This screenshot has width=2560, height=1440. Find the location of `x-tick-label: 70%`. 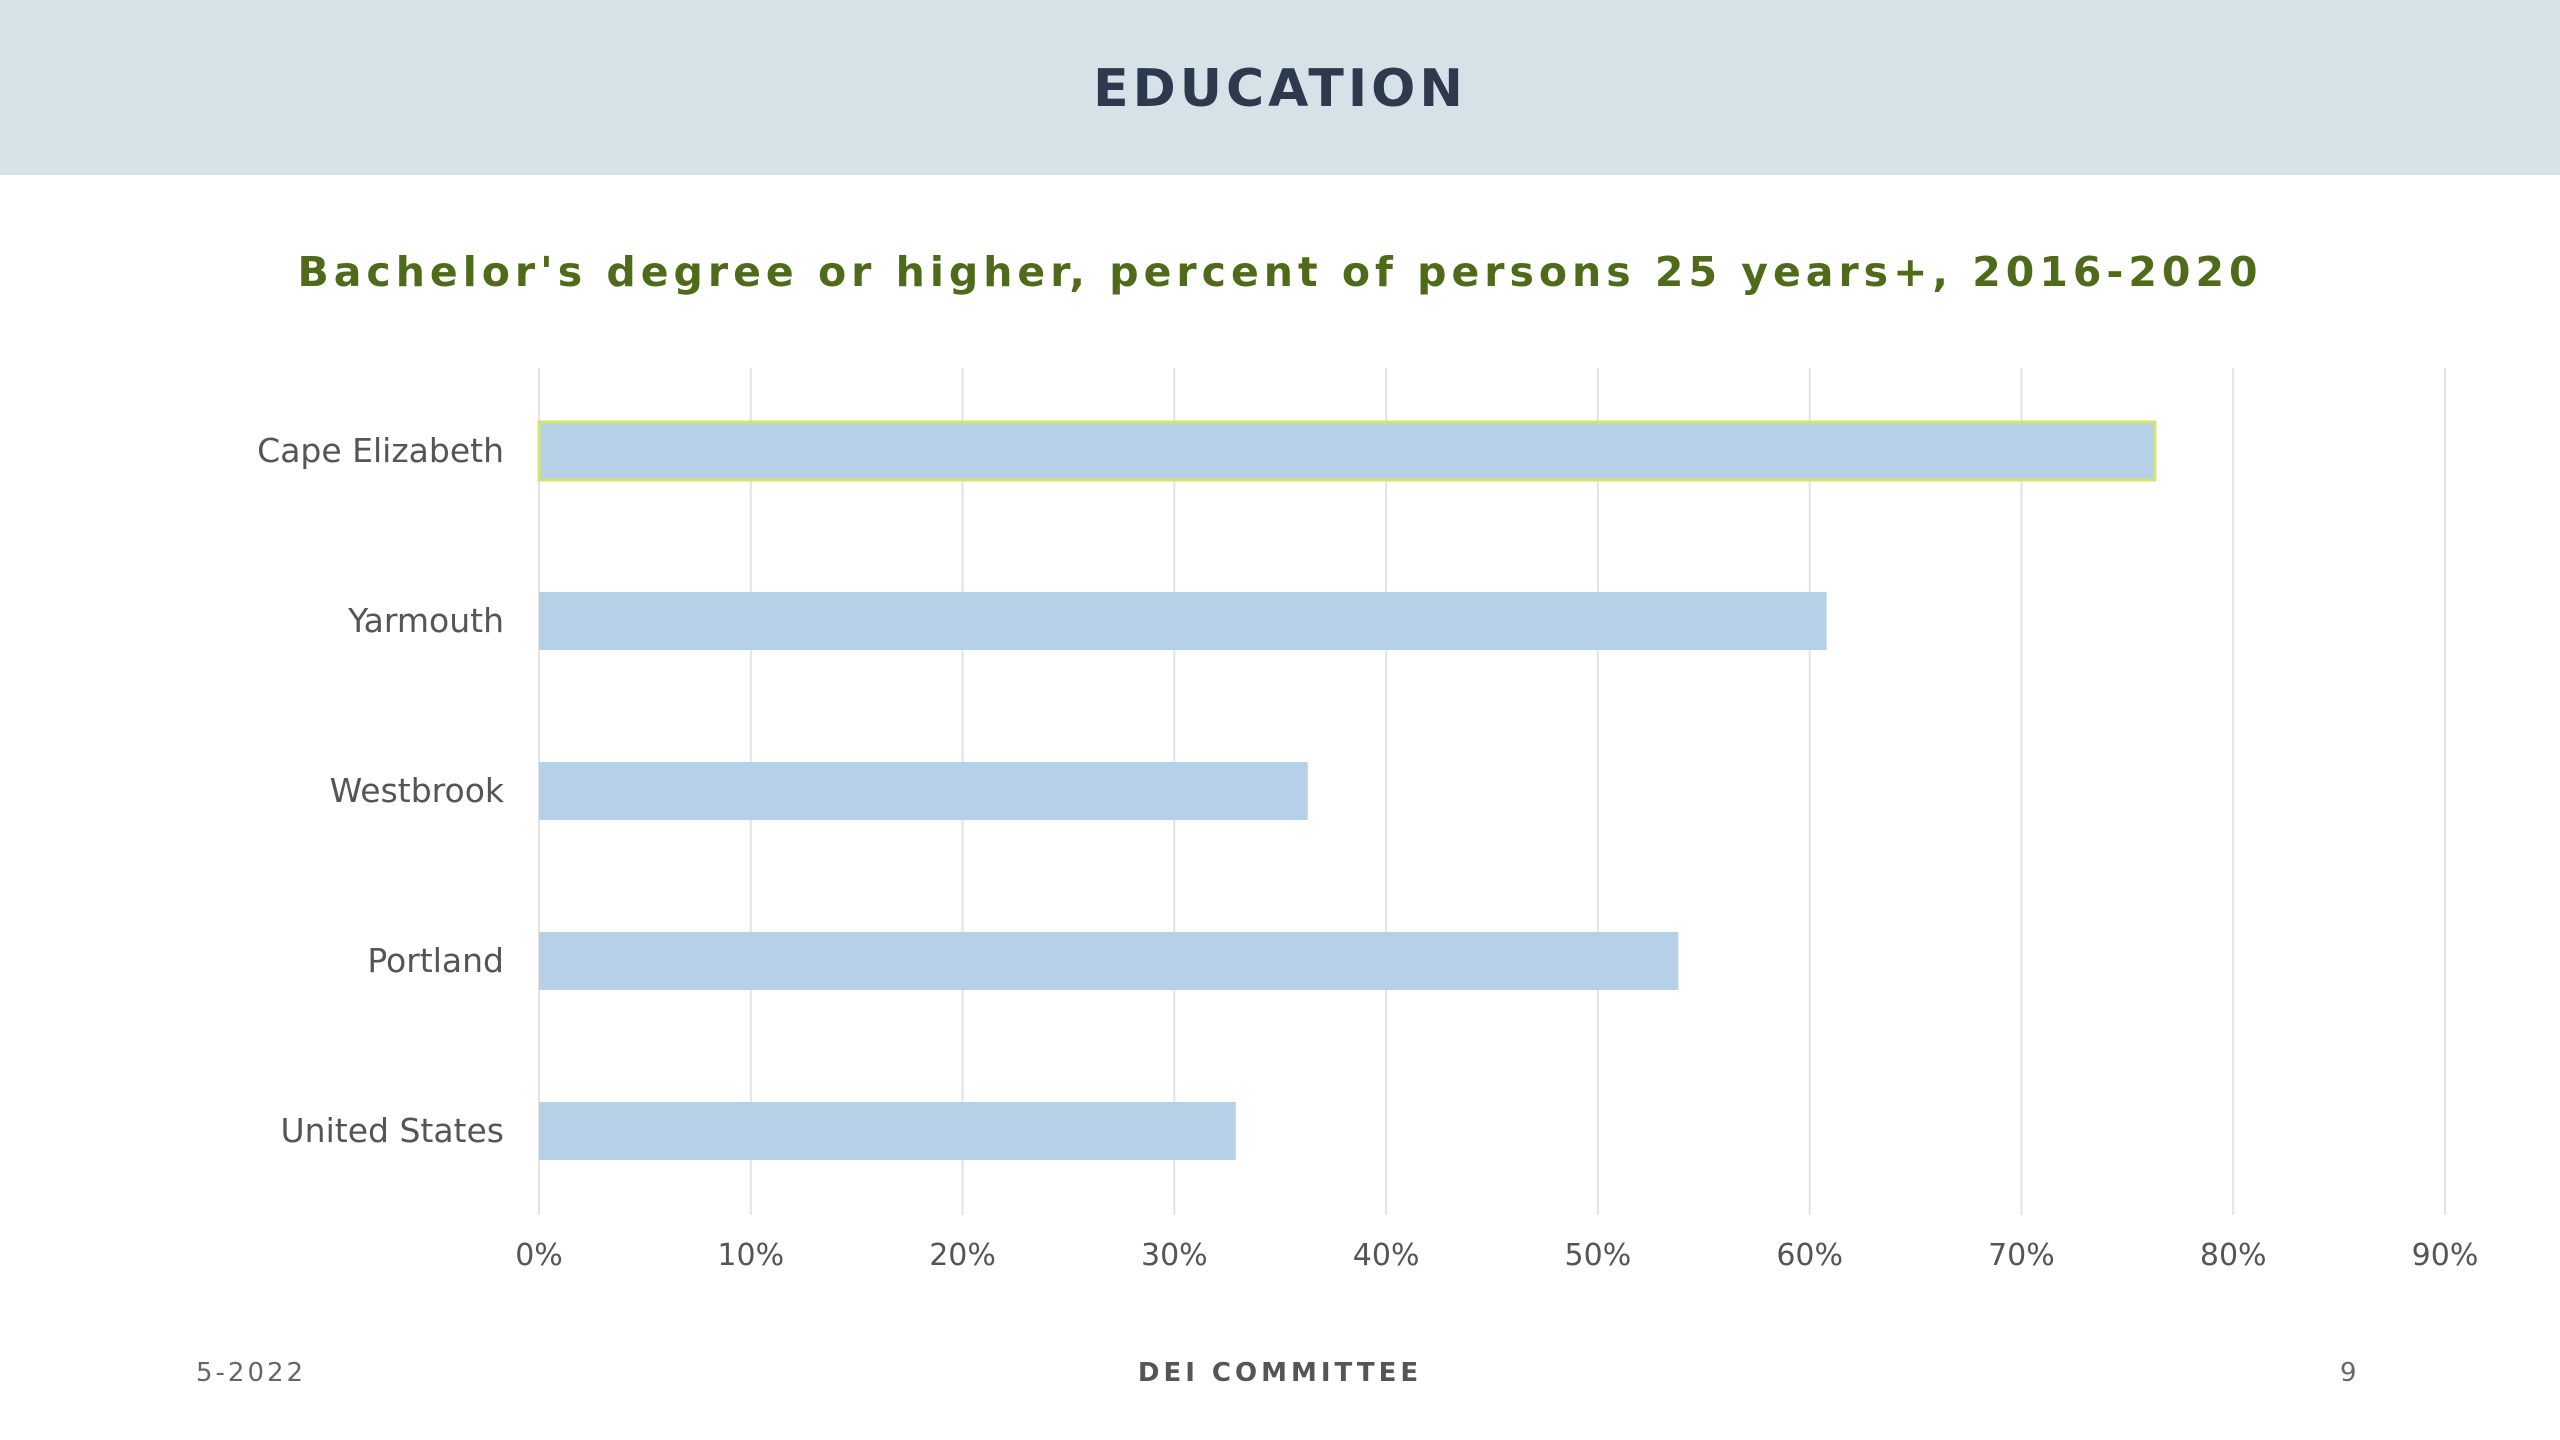

x-tick-label: 70% is located at coordinates (2021, 1255).